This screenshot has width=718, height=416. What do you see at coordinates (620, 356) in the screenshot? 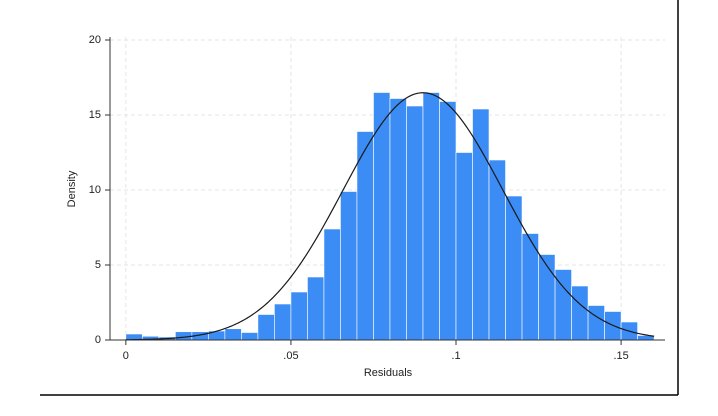
I see `x-tick-label: .15` at bounding box center [620, 356].